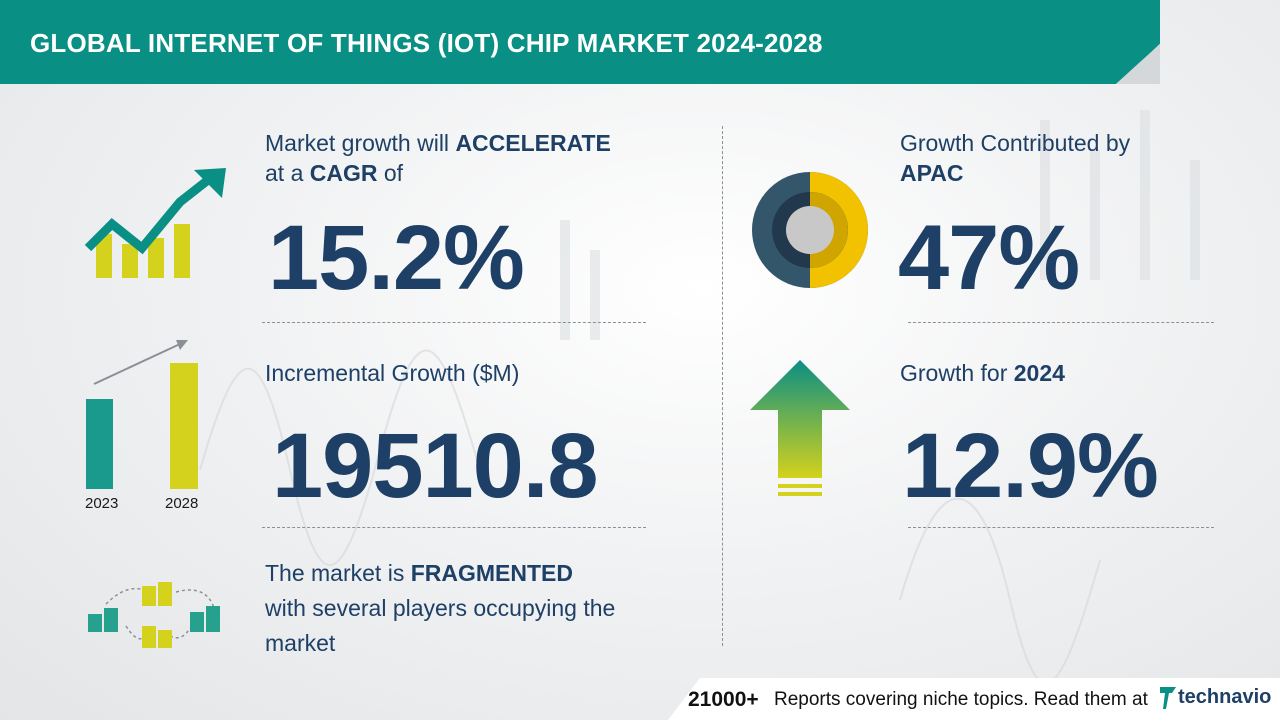 This screenshot has height=720, width=1280. I want to click on market-structure-line2: with several players occupying the, so click(440, 608).